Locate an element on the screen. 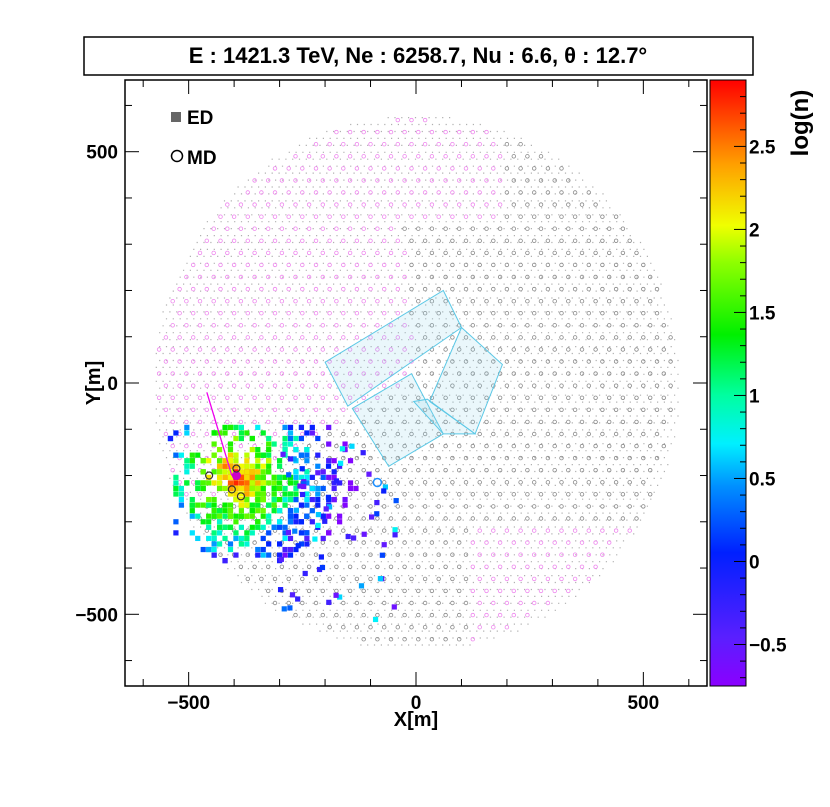  colorbar-ticks: −0.5 0 0.5 1 1.5 2 2.5 is located at coordinates (760, 387).